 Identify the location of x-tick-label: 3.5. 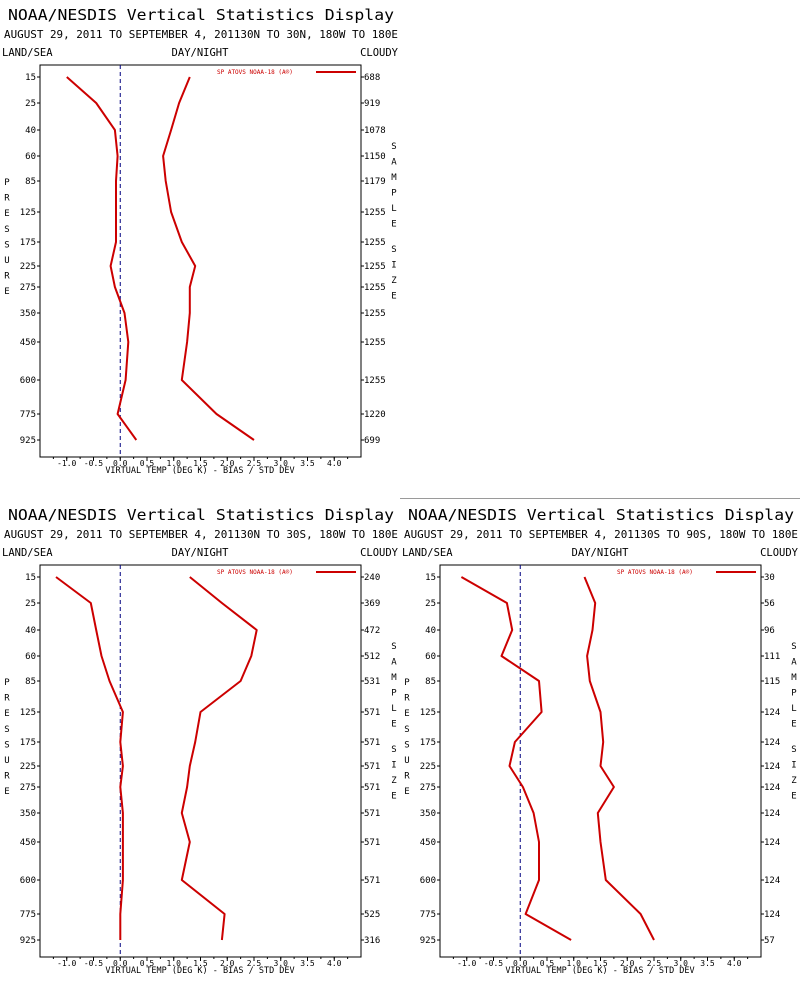
(707, 963).